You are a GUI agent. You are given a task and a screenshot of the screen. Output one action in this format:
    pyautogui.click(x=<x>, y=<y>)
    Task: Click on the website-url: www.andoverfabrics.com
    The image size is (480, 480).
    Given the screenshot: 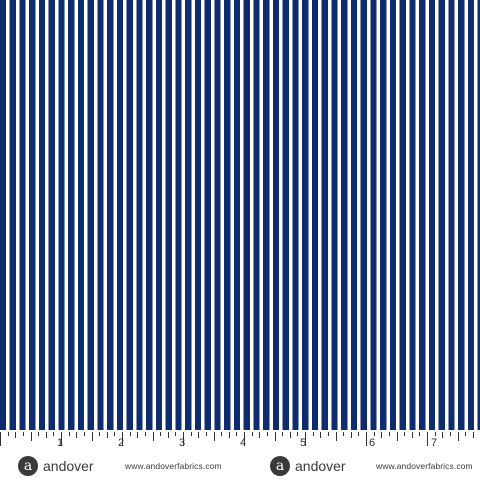 What is the action you would take?
    pyautogui.click(x=173, y=466)
    